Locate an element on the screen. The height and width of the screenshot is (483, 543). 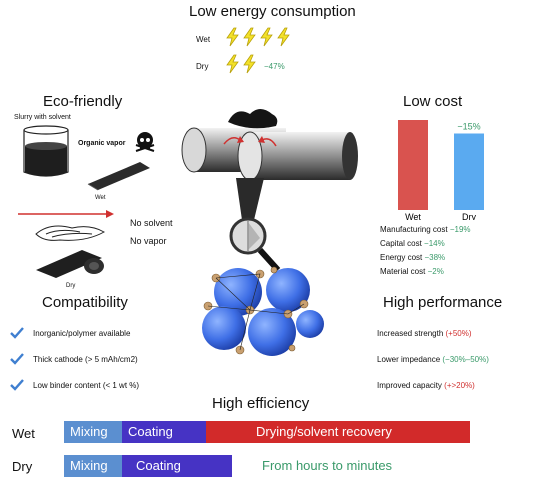
cost-item: Material cost −2% is located at coordinates (425, 272).